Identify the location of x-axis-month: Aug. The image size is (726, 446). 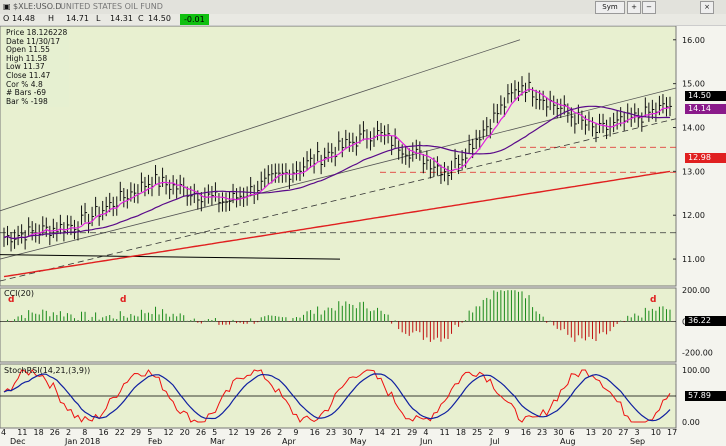
(568, 441).